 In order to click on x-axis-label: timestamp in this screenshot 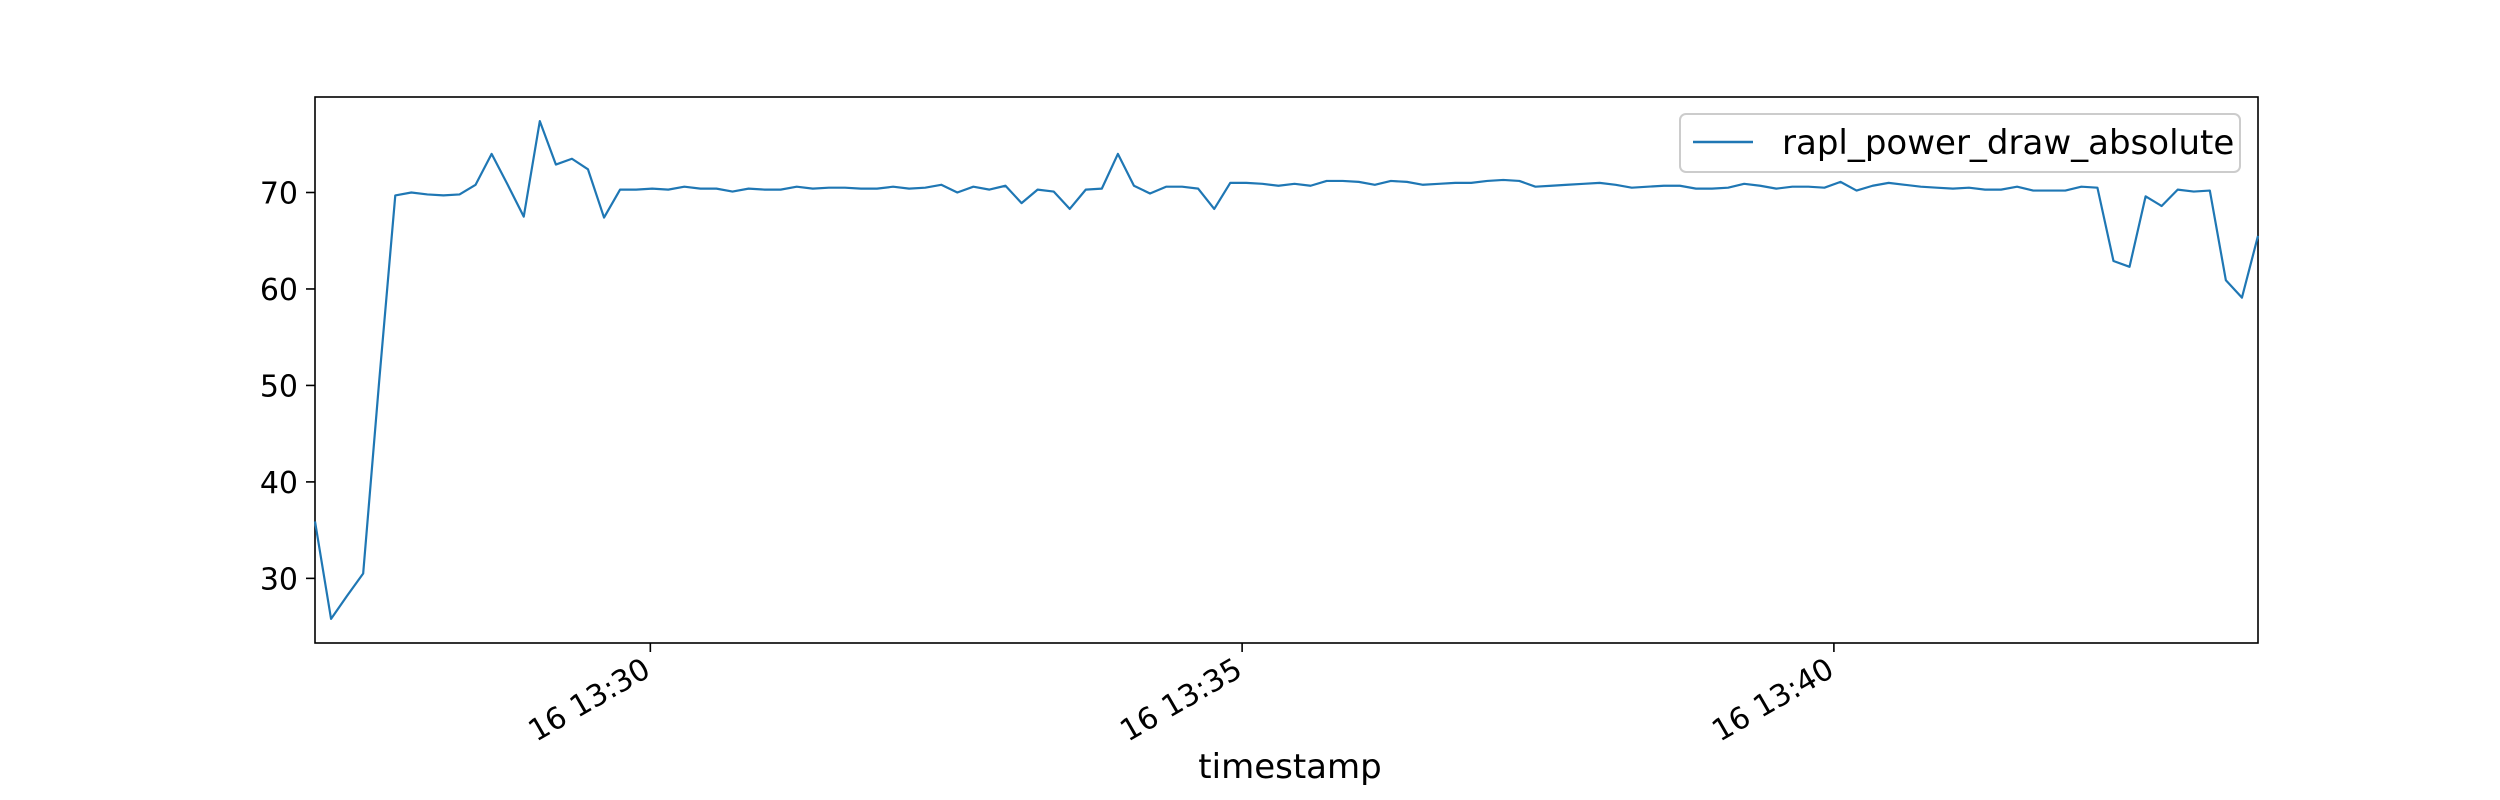, I will do `click(1289, 767)`.